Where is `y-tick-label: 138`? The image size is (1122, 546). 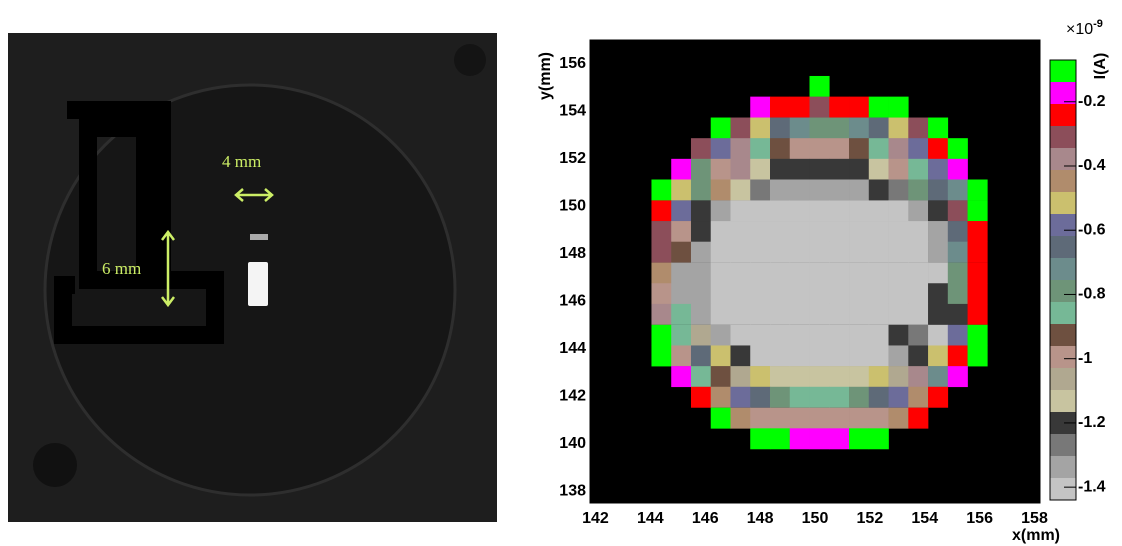
y-tick-label: 138 is located at coordinates (572, 490).